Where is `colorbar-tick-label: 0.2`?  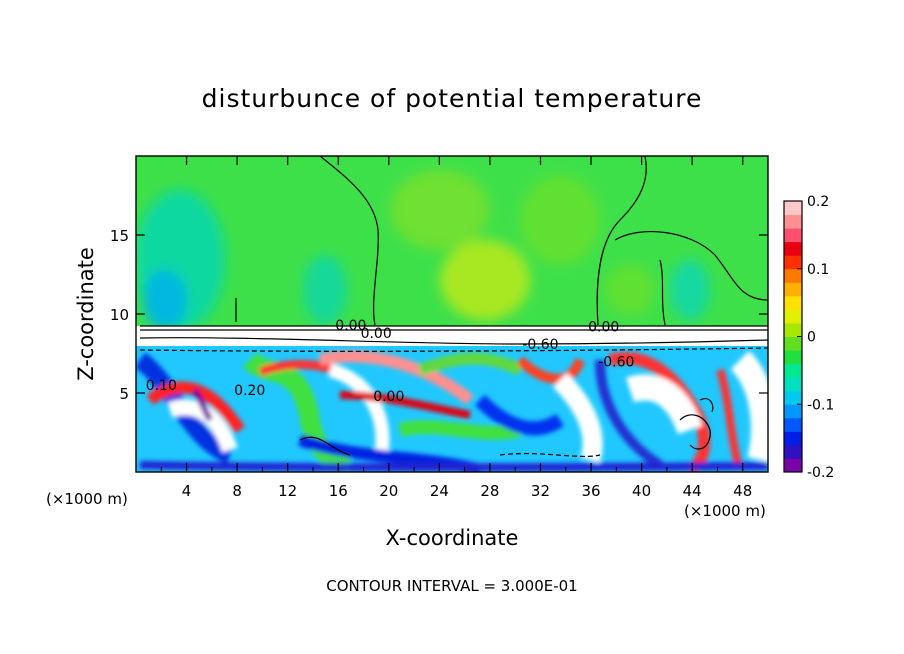
colorbar-tick-label: 0.2 is located at coordinates (818, 202).